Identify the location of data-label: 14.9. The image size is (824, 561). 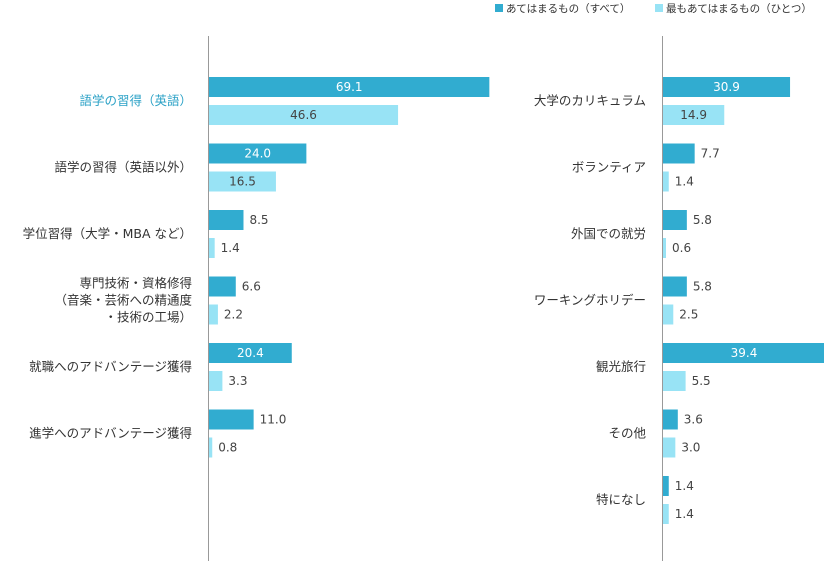
(693, 115).